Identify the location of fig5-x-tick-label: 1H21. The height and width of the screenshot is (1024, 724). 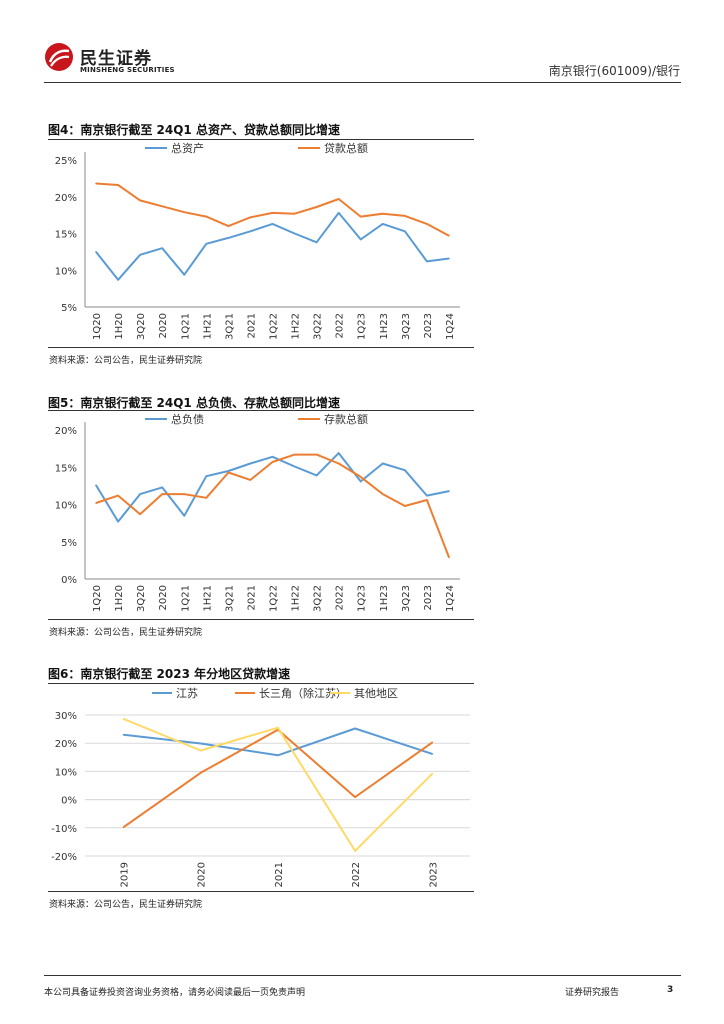
(207, 598).